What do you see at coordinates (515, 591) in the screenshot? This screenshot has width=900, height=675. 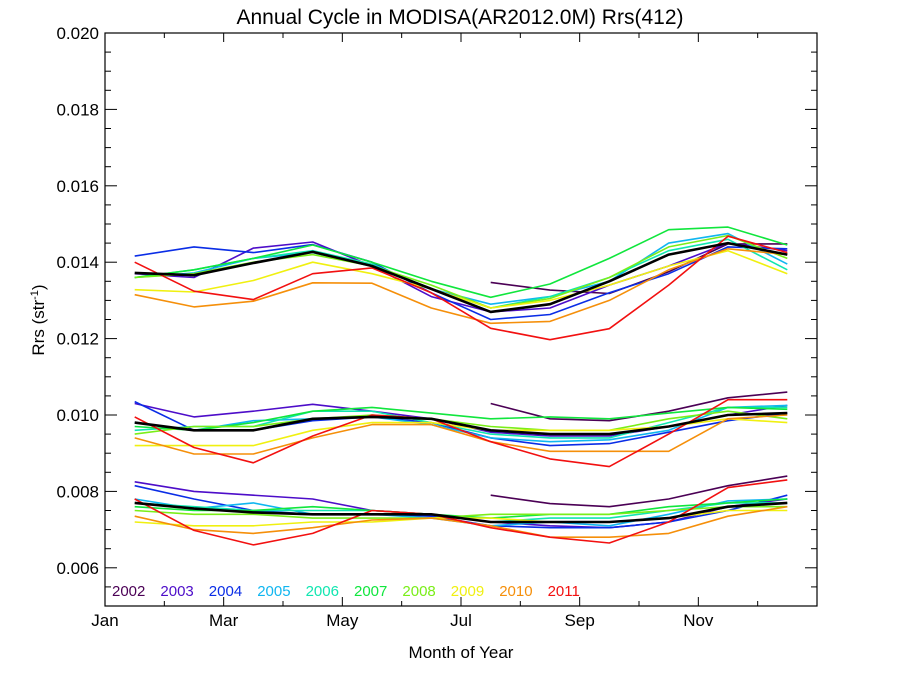 I see `legend-entry-2010: 2010` at bounding box center [515, 591].